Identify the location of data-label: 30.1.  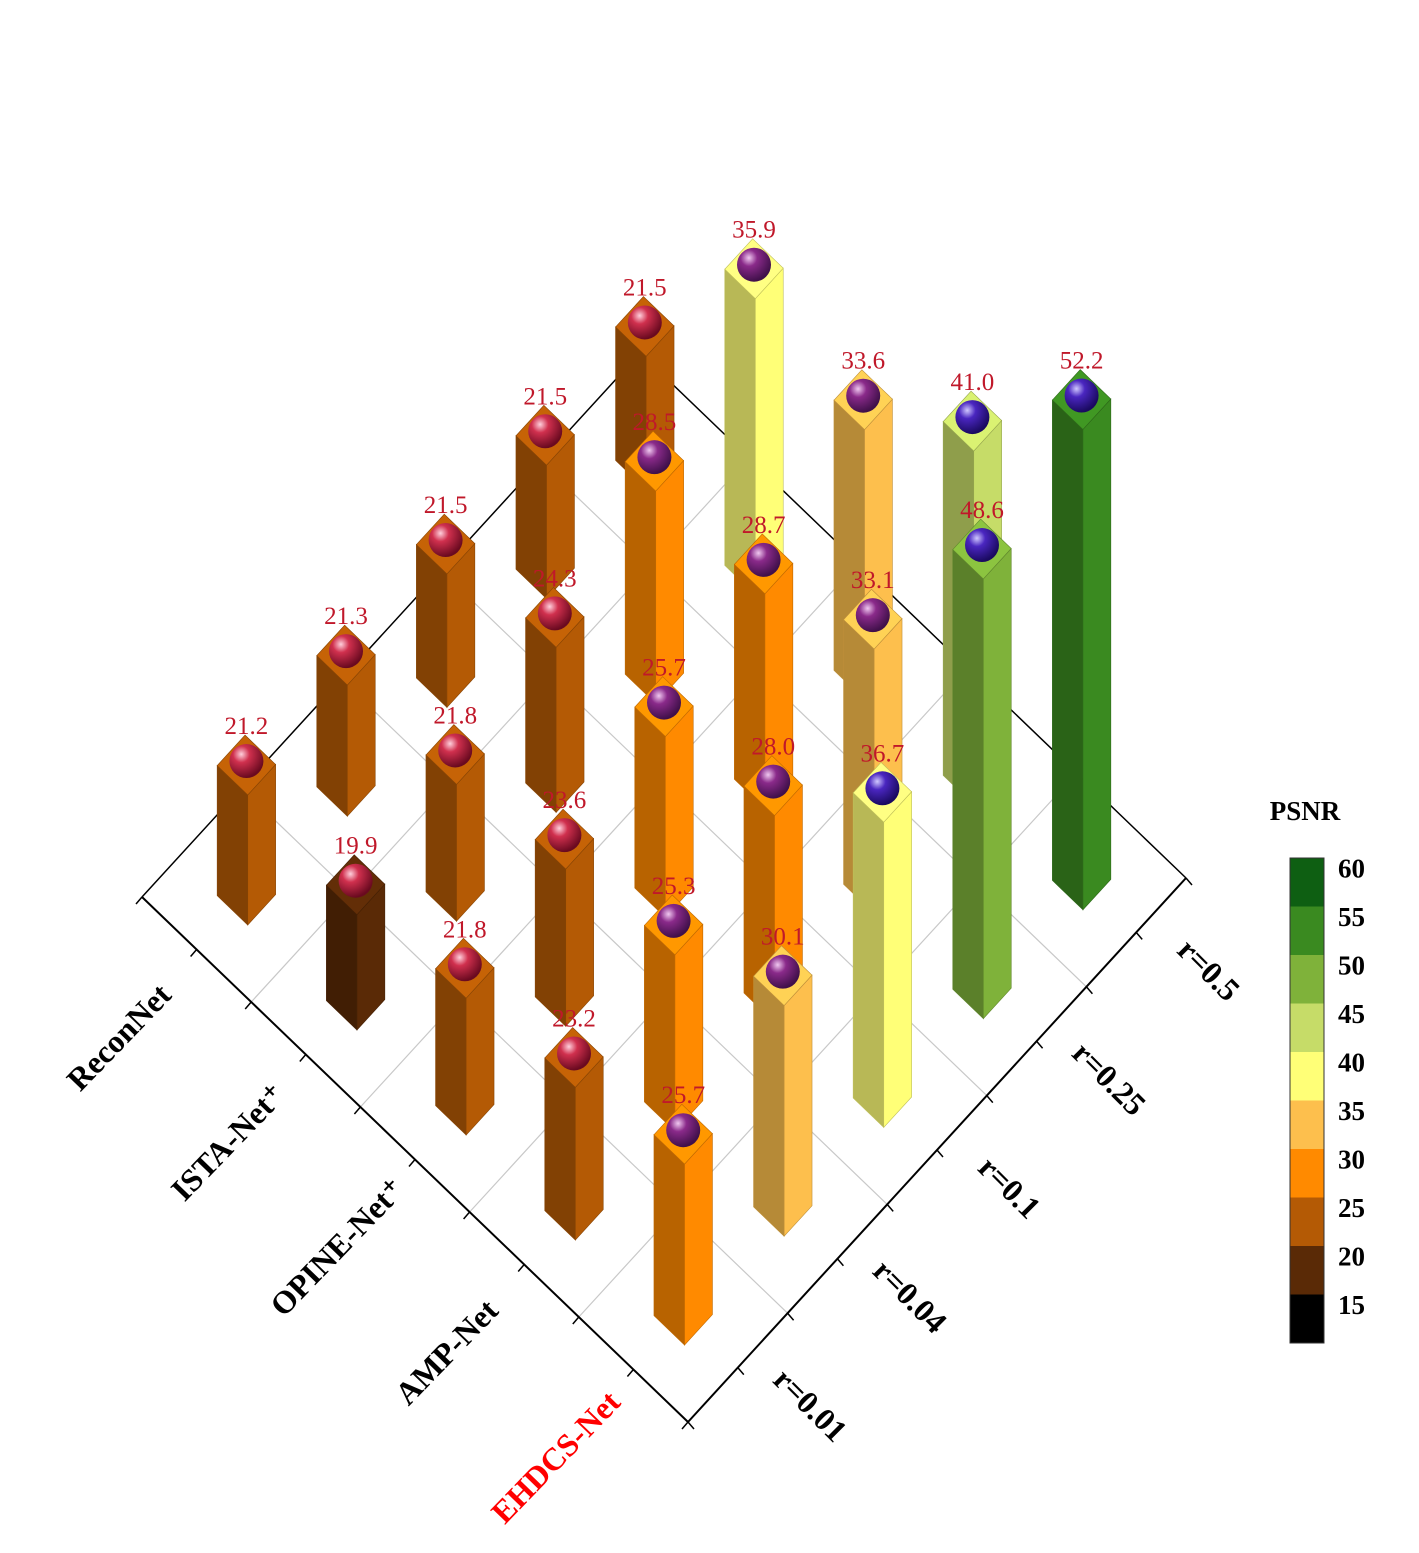
(783, 937).